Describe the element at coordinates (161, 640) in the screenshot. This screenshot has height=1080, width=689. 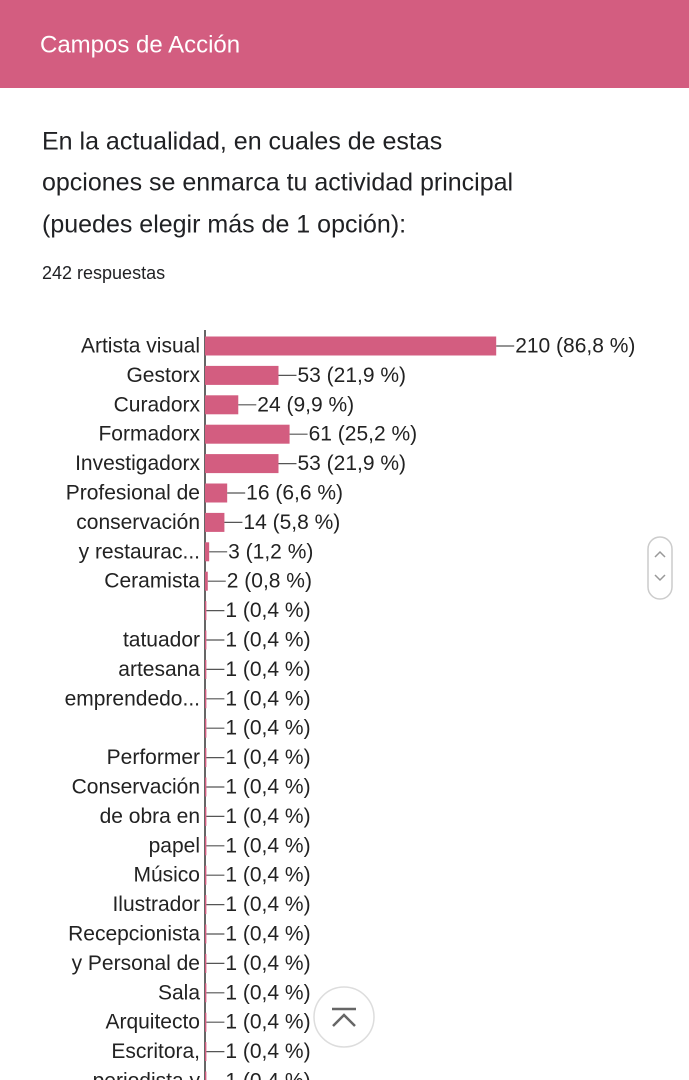
I see `category-label: tatuador` at that location.